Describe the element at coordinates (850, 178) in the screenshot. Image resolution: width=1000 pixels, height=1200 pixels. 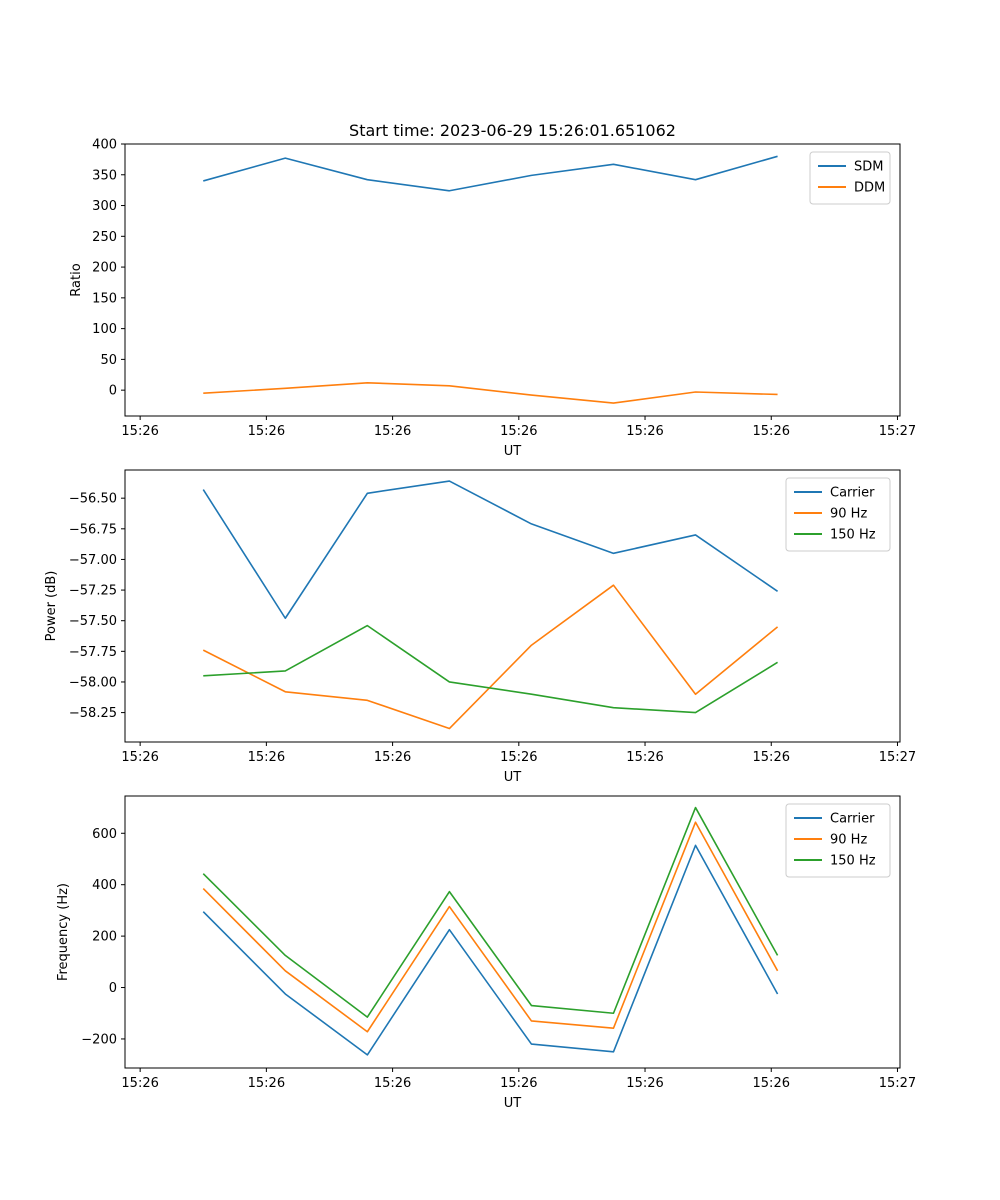
I see `legend: SDM DDM` at that location.